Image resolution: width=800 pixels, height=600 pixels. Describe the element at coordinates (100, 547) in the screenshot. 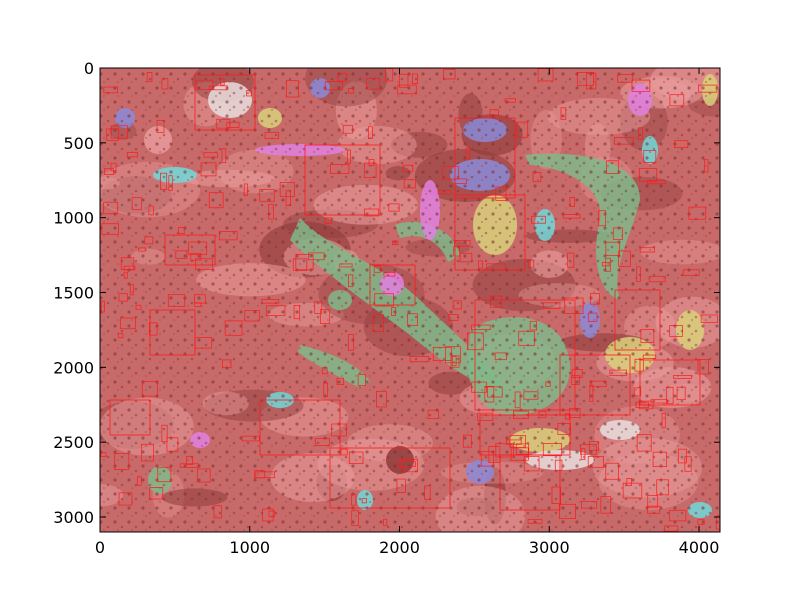

I see `x-tick-label: 0` at that location.